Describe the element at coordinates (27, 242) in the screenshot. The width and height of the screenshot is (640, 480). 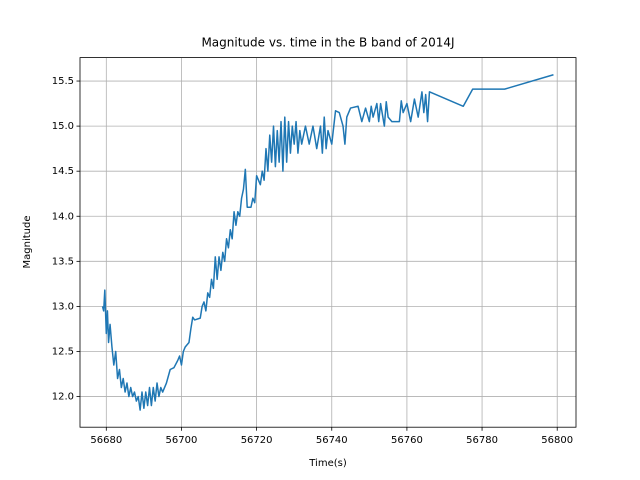
I see `y-axis-label: Magnitude` at that location.